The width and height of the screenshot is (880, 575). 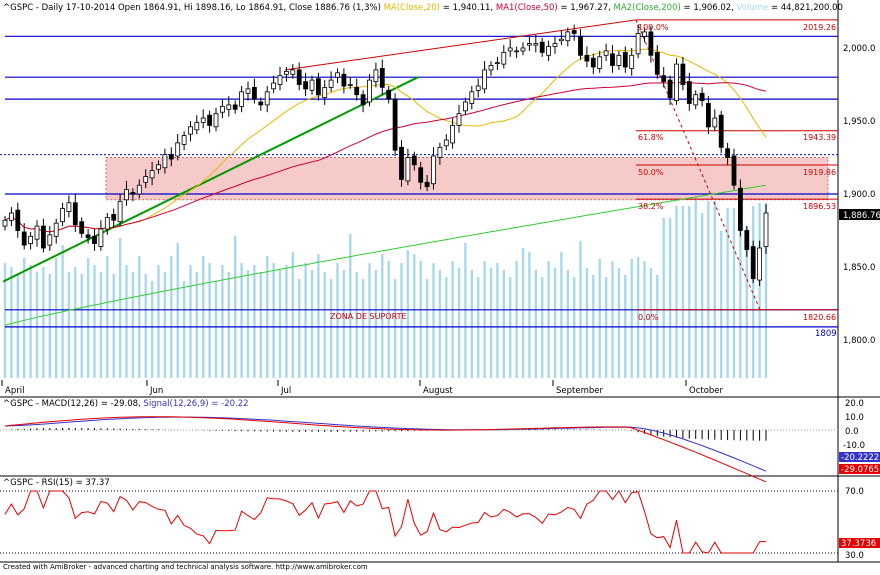 I want to click on price-tick: 1,800.0, so click(x=859, y=341).